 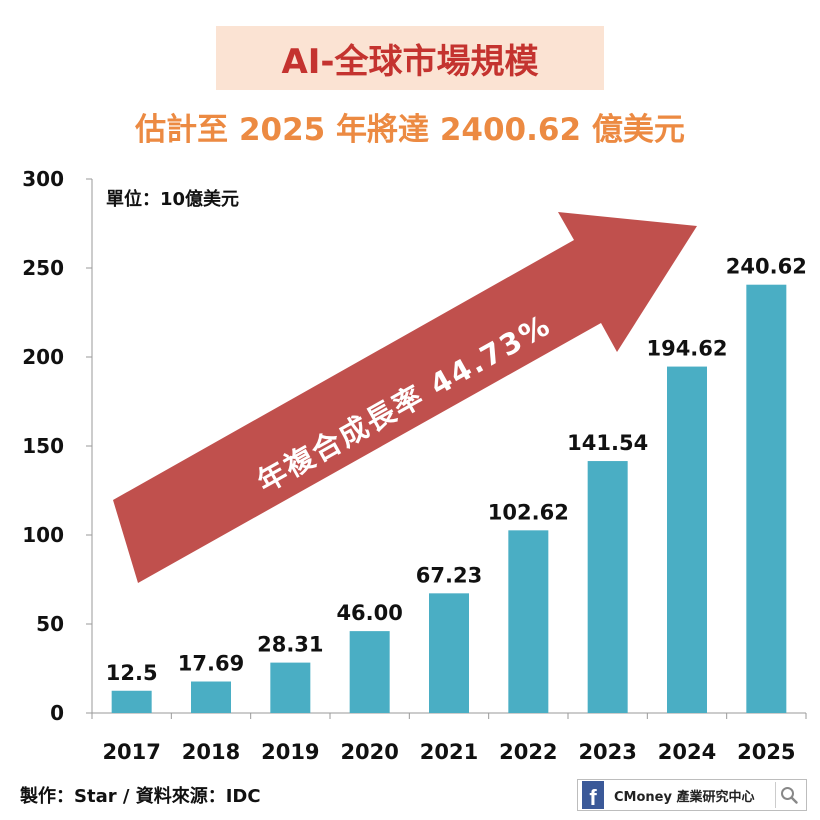 What do you see at coordinates (766, 267) in the screenshot?
I see `data-label: 240.62` at bounding box center [766, 267].